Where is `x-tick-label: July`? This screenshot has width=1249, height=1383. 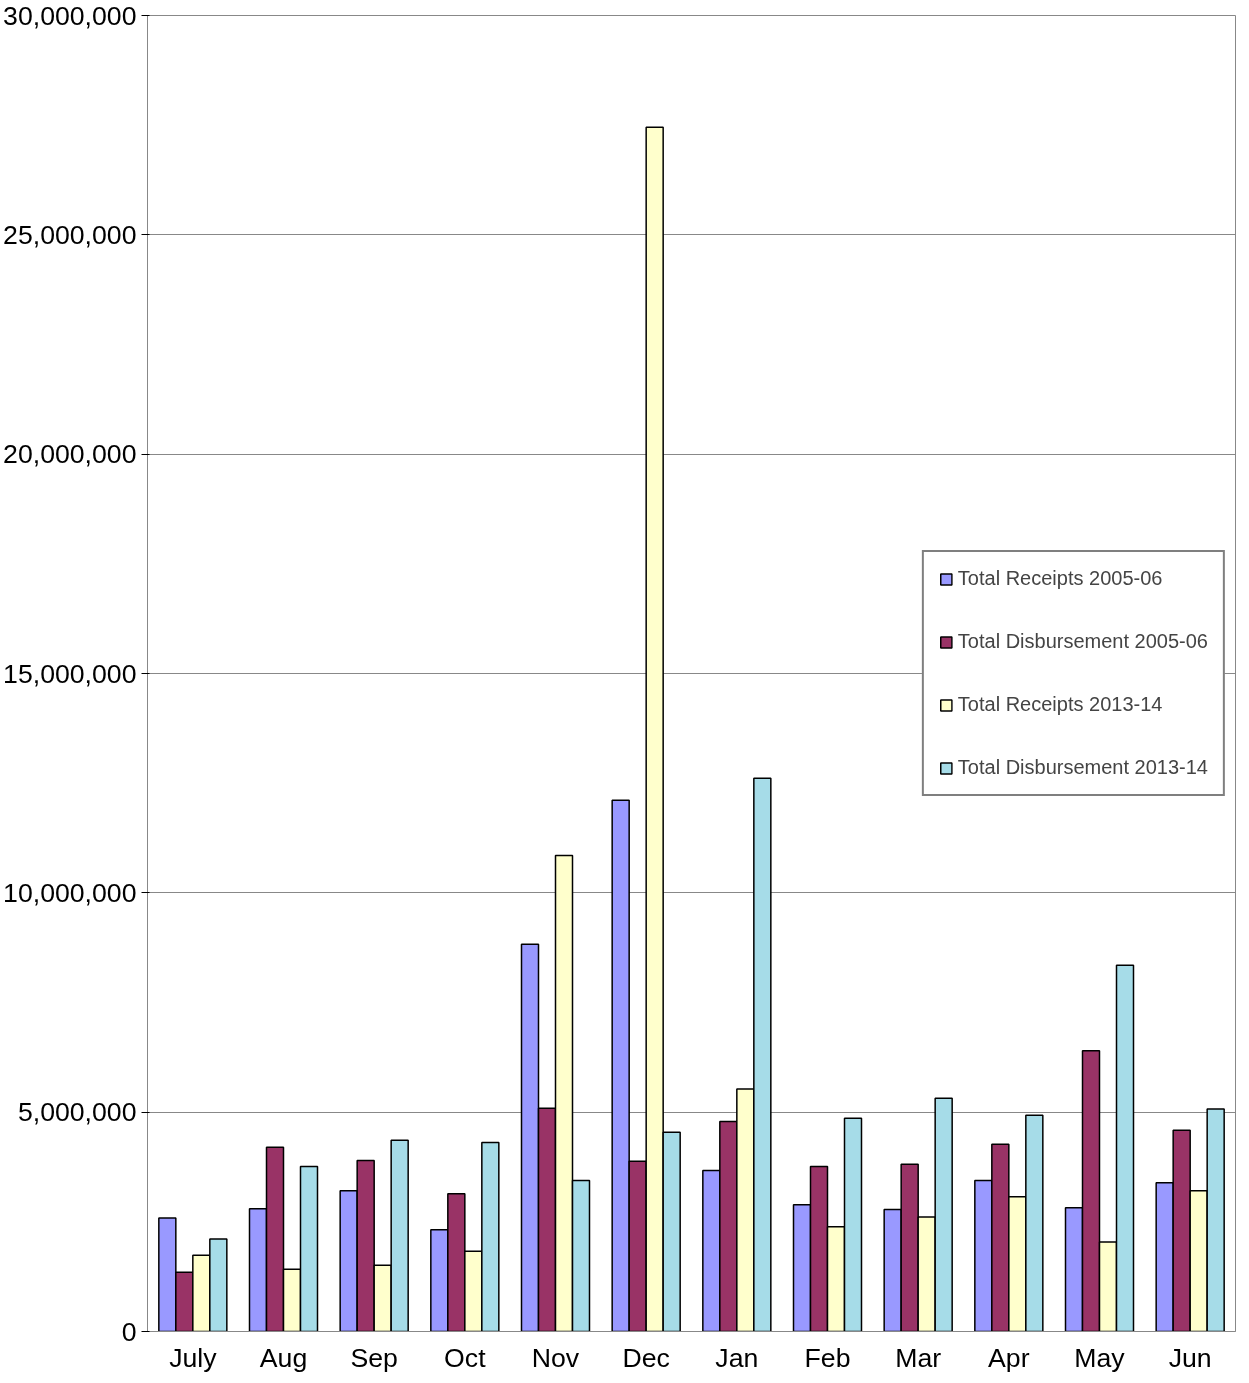 x-tick-label: July is located at coordinates (193, 1357).